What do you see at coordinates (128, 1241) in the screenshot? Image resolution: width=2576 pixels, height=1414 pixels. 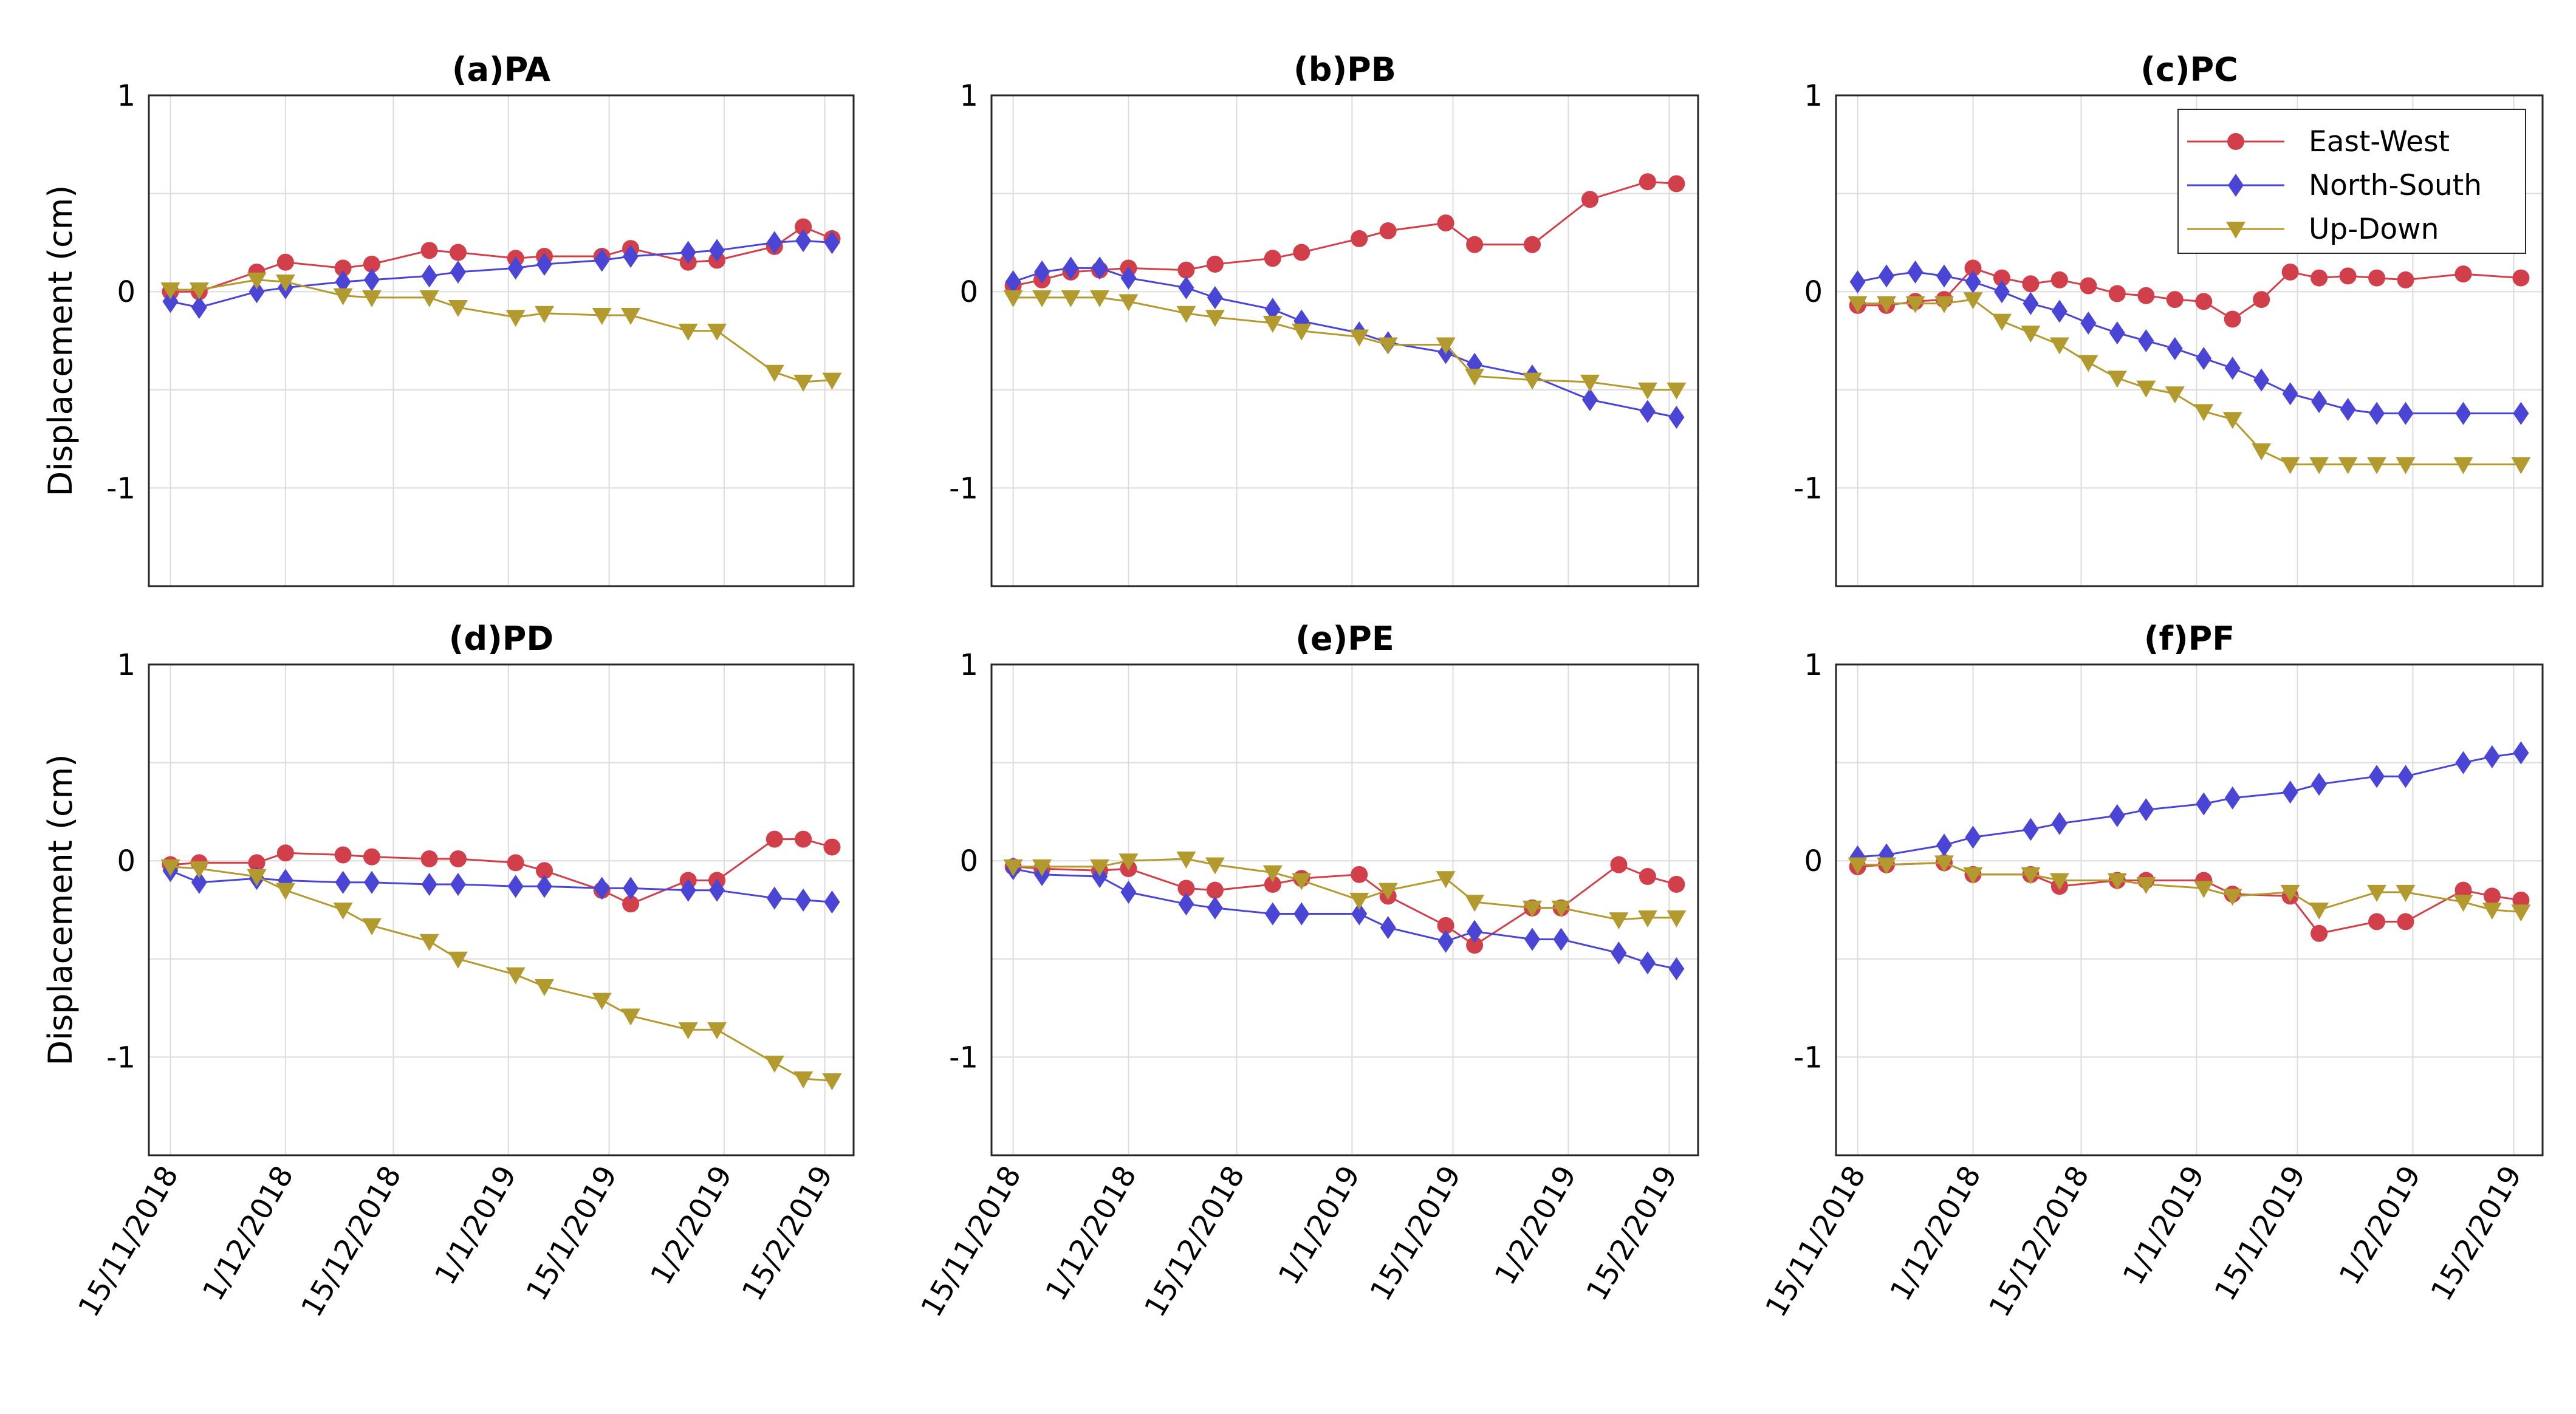 I see `x-tick-label: 15/11/2018` at bounding box center [128, 1241].